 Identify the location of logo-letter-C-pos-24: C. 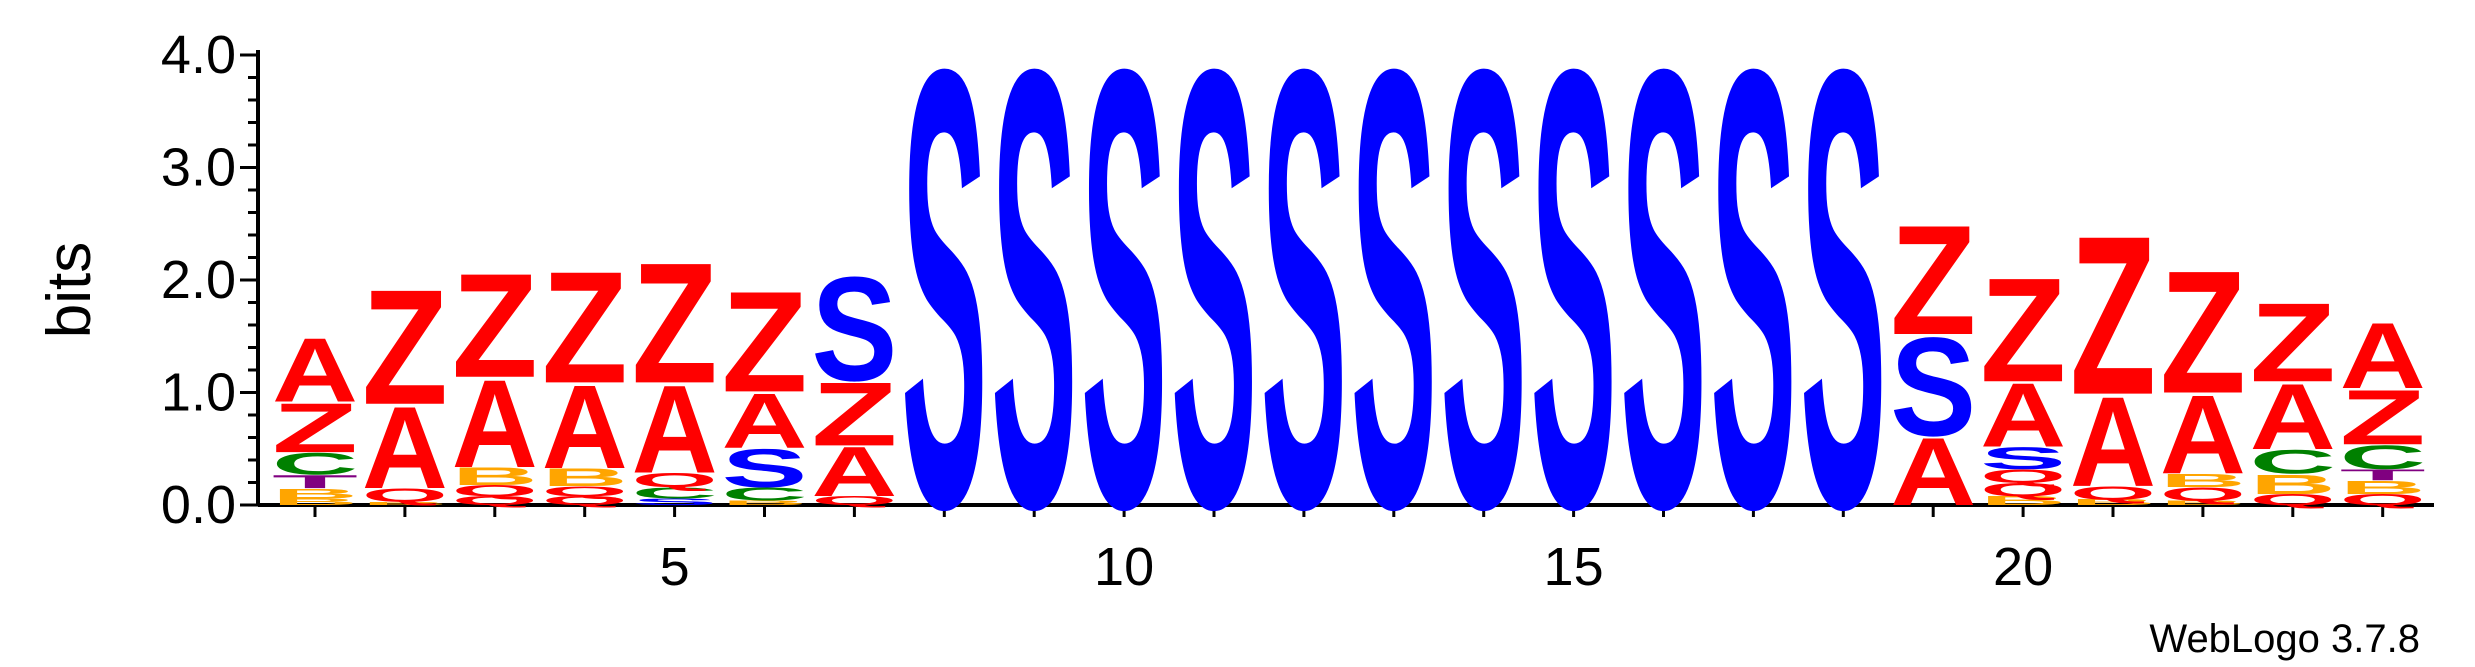
(2383, 457).